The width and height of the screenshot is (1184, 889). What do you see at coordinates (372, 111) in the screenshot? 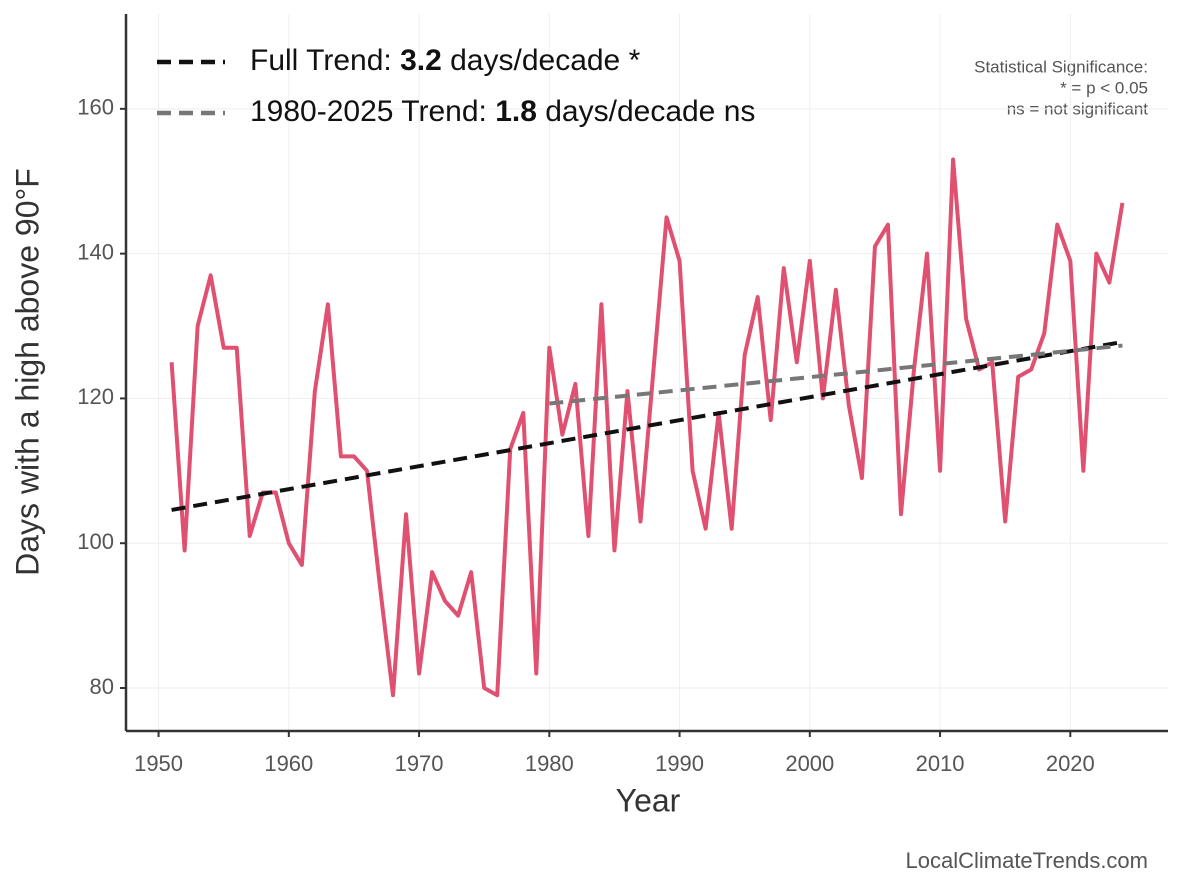
I see `legend-text: 1980-2025 Trend:` at bounding box center [372, 111].